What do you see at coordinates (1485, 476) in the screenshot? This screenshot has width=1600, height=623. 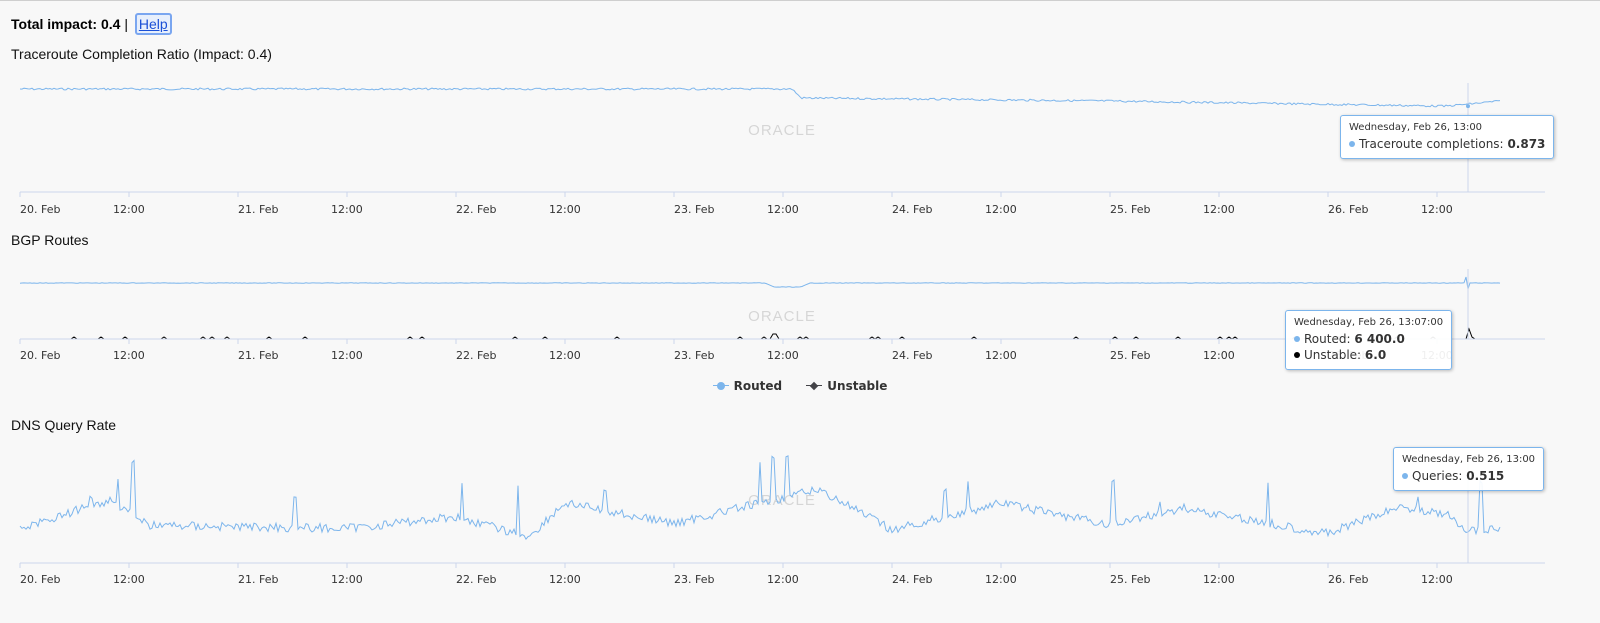 I see `tooltip-value: 0.515` at bounding box center [1485, 476].